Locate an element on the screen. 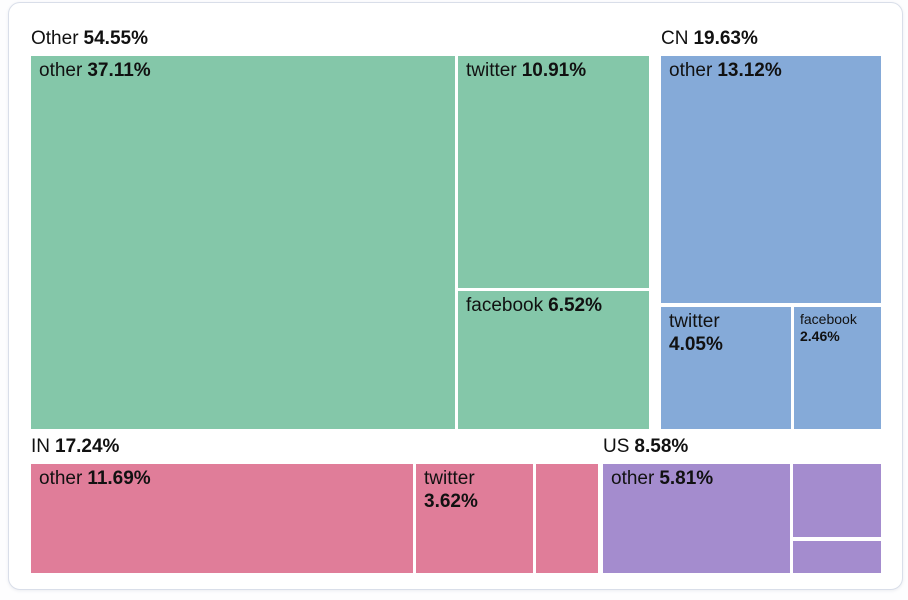 This screenshot has width=908, height=600. cell-pct: 37.11% is located at coordinates (119, 70).